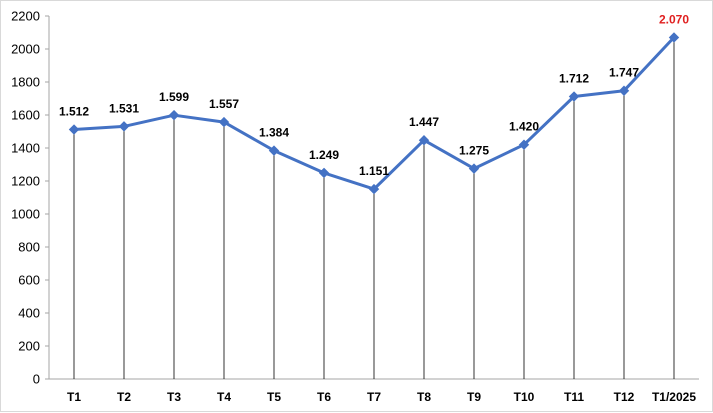 The image size is (713, 413). I want to click on x-tick-label: T11, so click(574, 397).